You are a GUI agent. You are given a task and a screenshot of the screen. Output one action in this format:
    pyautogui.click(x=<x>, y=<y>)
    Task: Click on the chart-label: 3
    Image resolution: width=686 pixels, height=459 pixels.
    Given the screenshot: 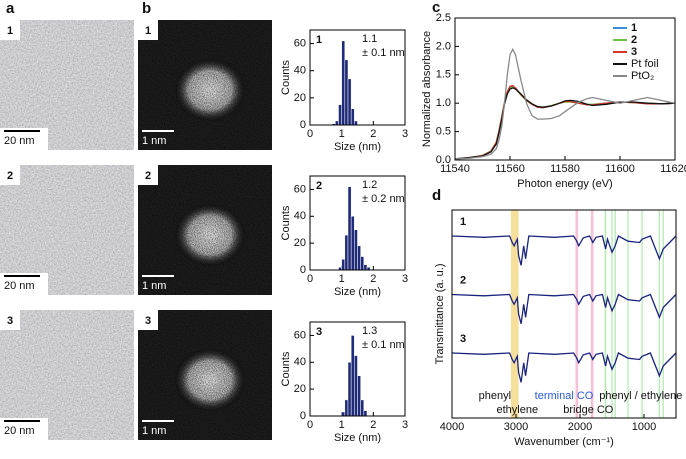 What is the action you would take?
    pyautogui.click(x=319, y=332)
    